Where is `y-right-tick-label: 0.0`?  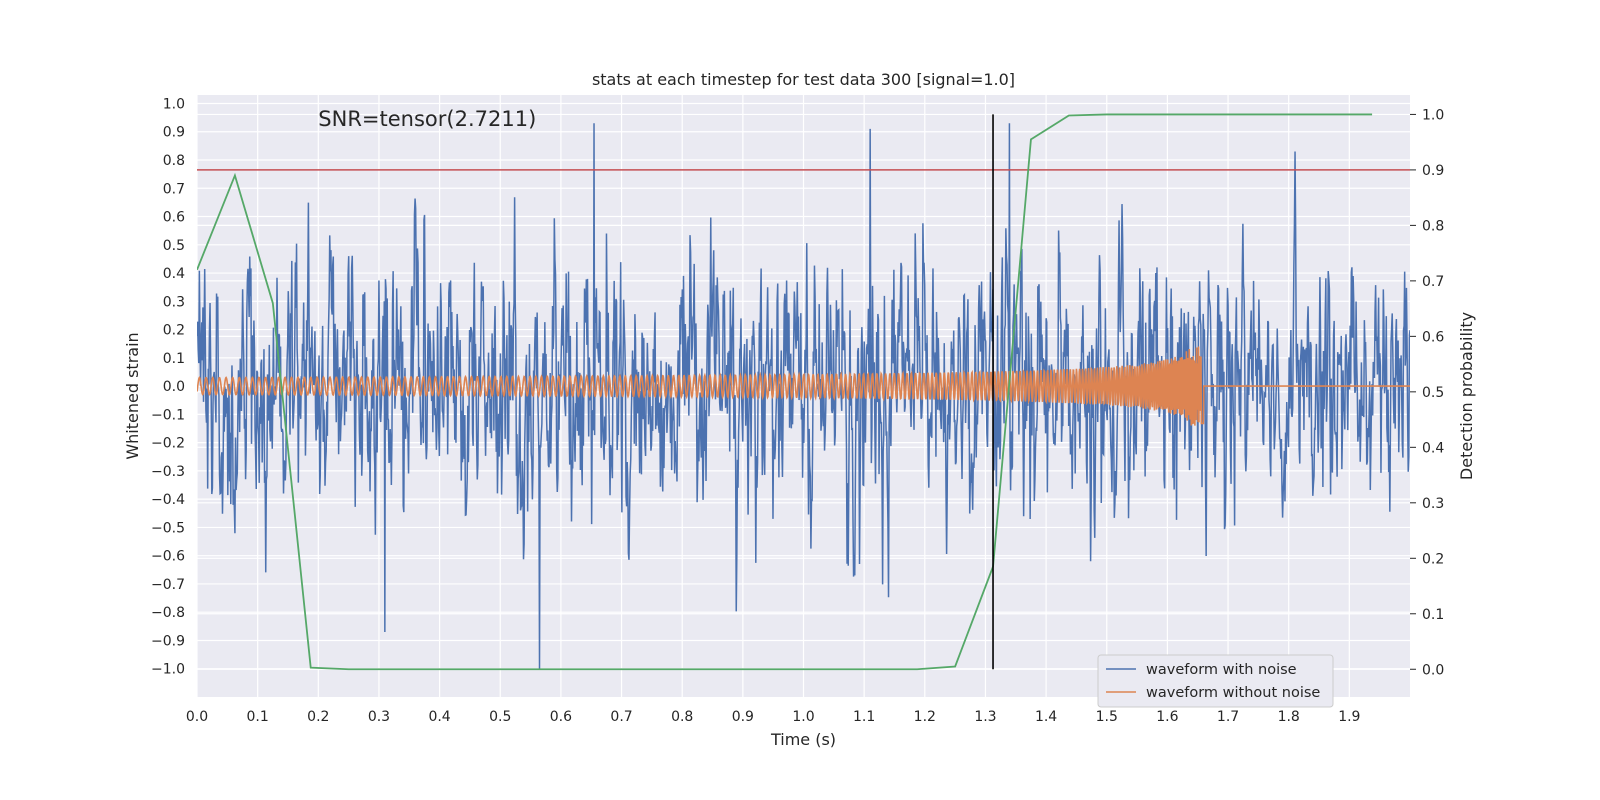
y-right-tick-label: 0.0 is located at coordinates (1433, 670).